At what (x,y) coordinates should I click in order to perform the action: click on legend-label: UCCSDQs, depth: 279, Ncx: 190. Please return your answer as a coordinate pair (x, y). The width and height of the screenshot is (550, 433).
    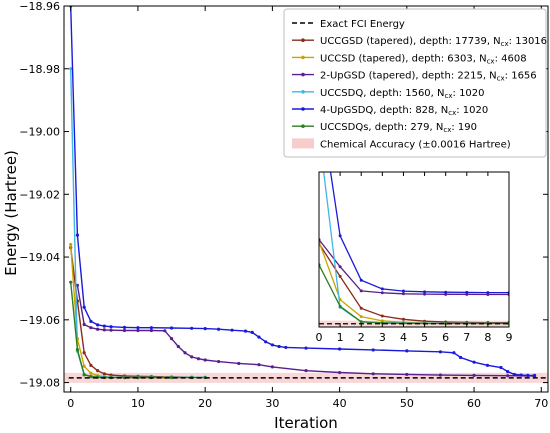
    Looking at the image, I should click on (398, 128).